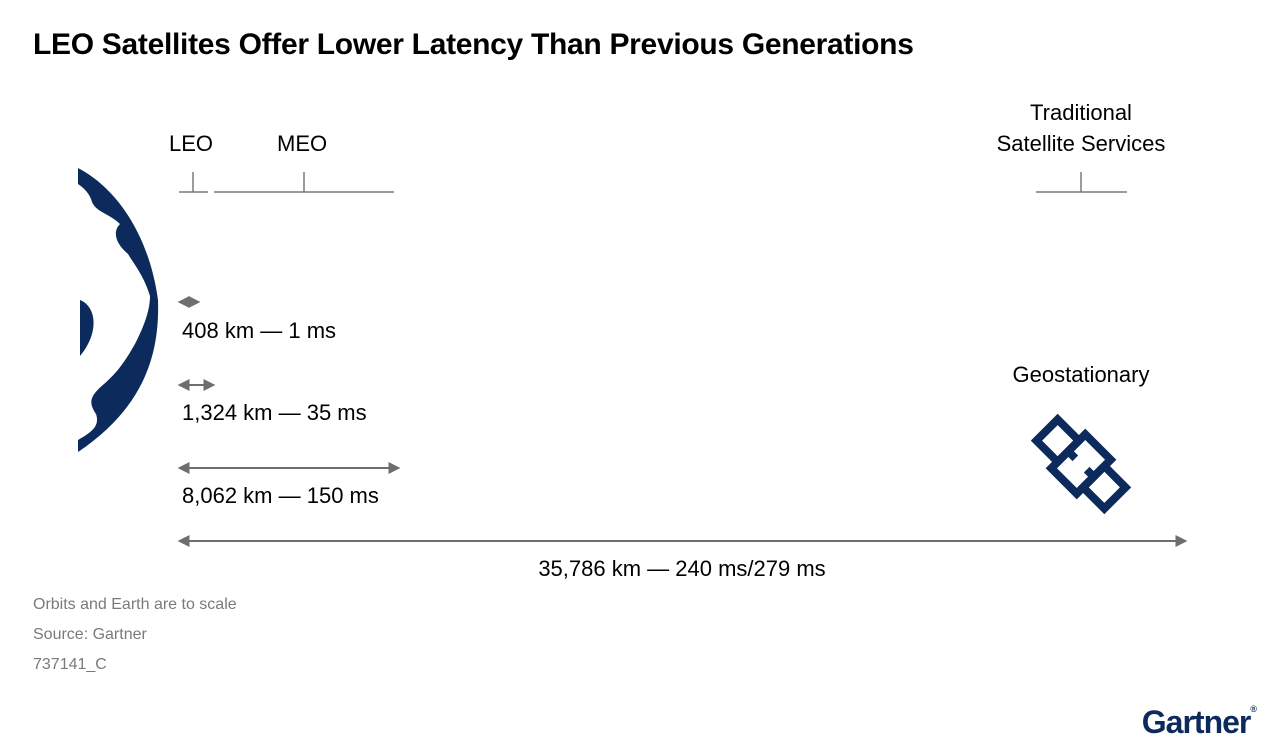 This screenshot has height=752, width=1280. What do you see at coordinates (682, 568) in the screenshot?
I see `distance-label-35786km: 35,786 km — 240 ms/279 ms` at bounding box center [682, 568].